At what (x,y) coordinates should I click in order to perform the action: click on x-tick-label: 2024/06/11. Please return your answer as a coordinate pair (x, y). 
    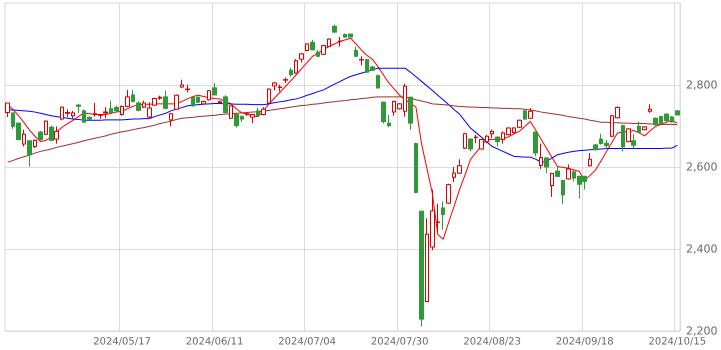
    Looking at the image, I should click on (215, 342).